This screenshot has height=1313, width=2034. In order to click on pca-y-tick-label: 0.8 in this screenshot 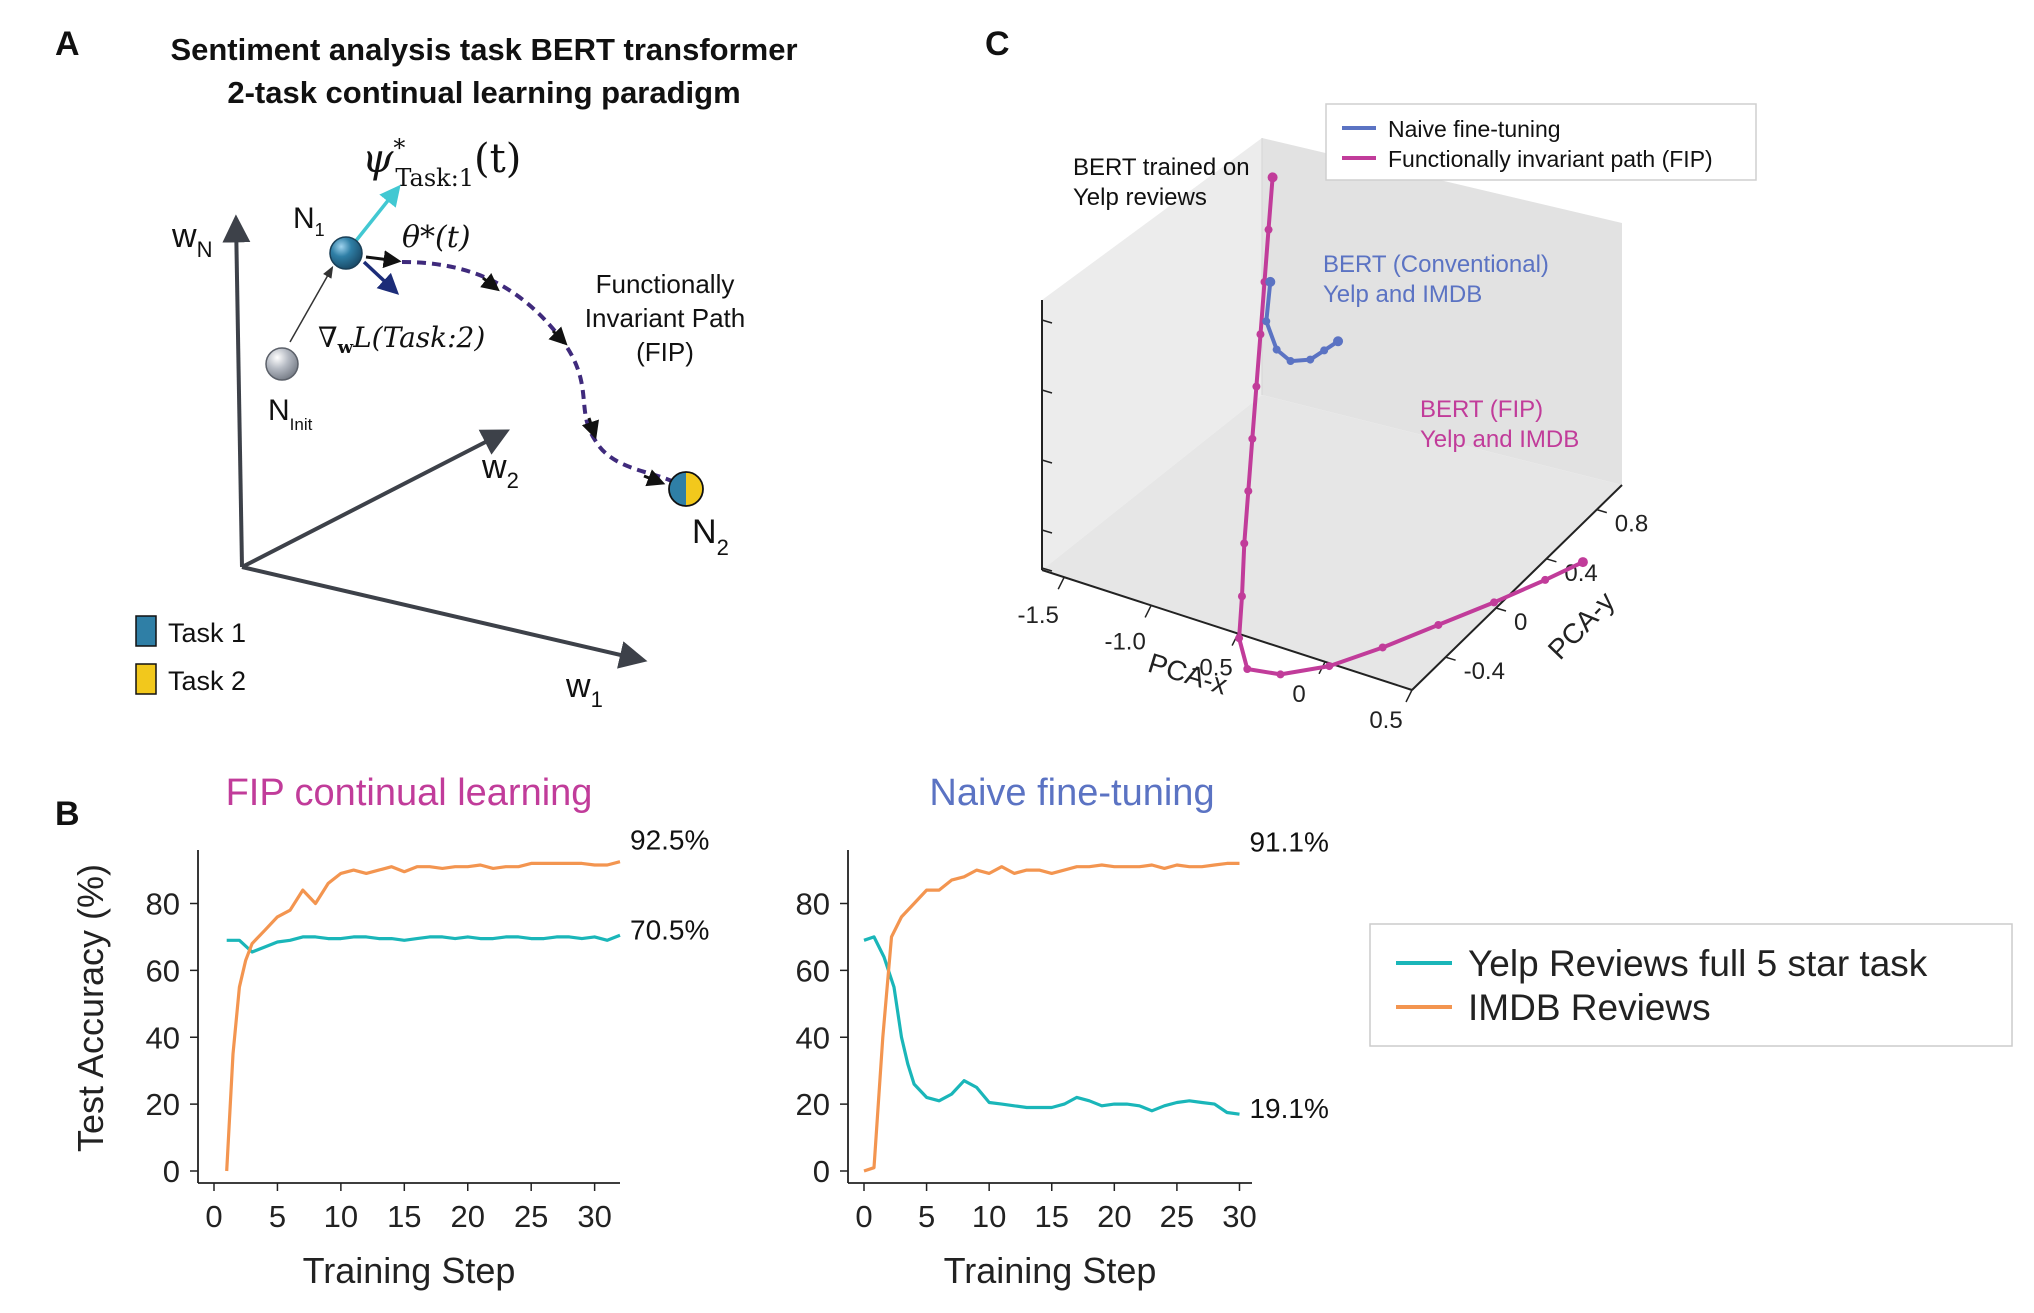, I will do `click(1631, 524)`.